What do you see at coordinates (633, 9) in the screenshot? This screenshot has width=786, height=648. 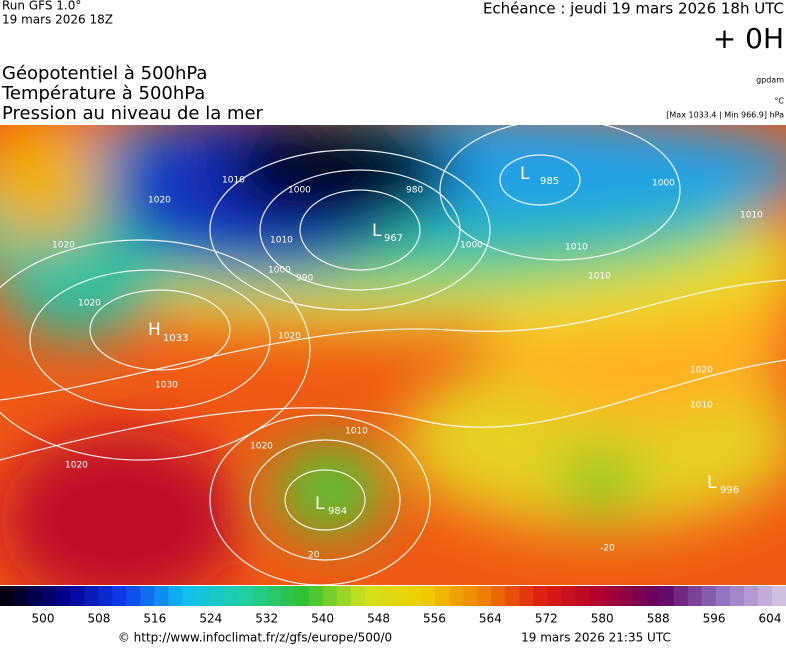 I see `echeance: Echéance : jeudi 19 mars 2026 18h UTC` at bounding box center [633, 9].